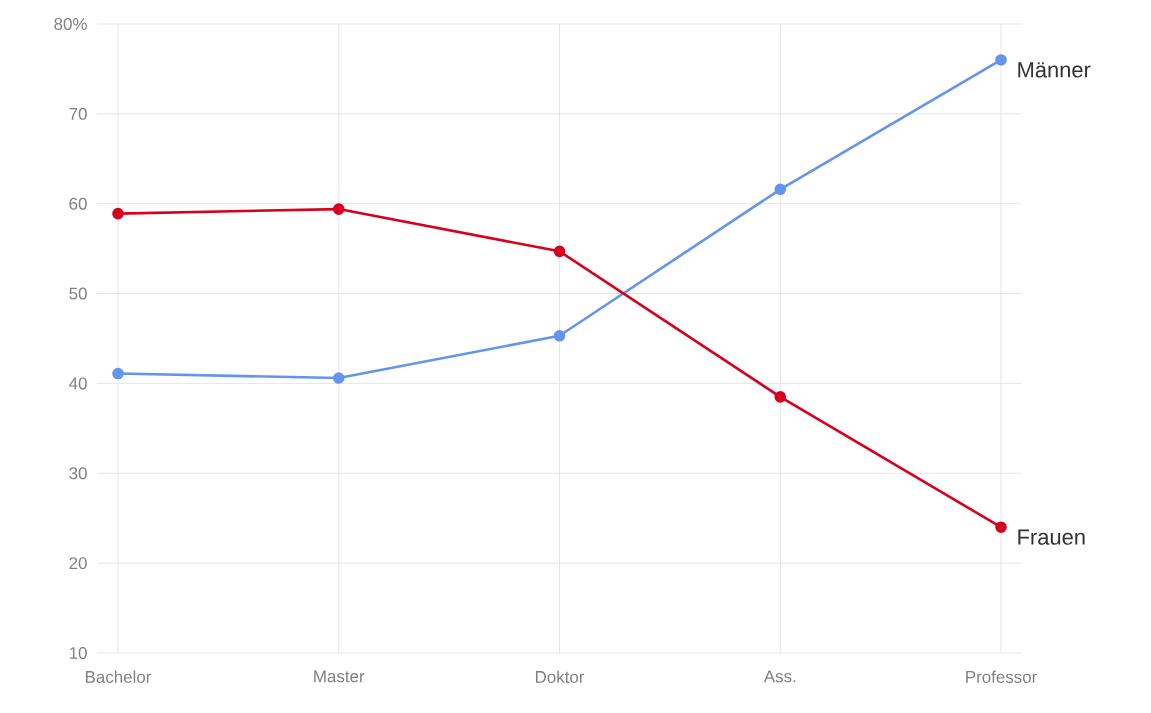 This screenshot has height=713, width=1151. What do you see at coordinates (78, 293) in the screenshot?
I see `y-tick-label: 50` at bounding box center [78, 293].